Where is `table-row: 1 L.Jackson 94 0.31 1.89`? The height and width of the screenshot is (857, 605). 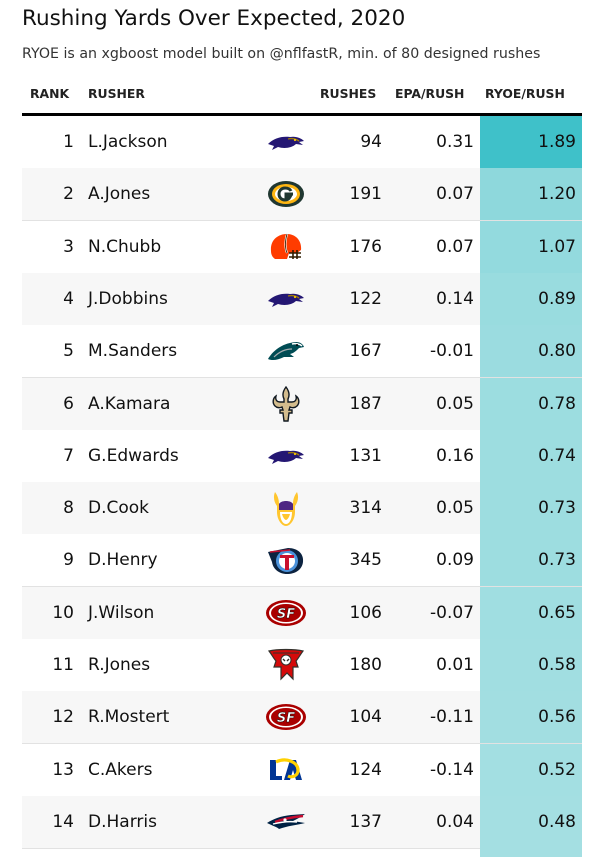 table-row: 1 L.Jackson 94 0.31 1.89 is located at coordinates (302, 142).